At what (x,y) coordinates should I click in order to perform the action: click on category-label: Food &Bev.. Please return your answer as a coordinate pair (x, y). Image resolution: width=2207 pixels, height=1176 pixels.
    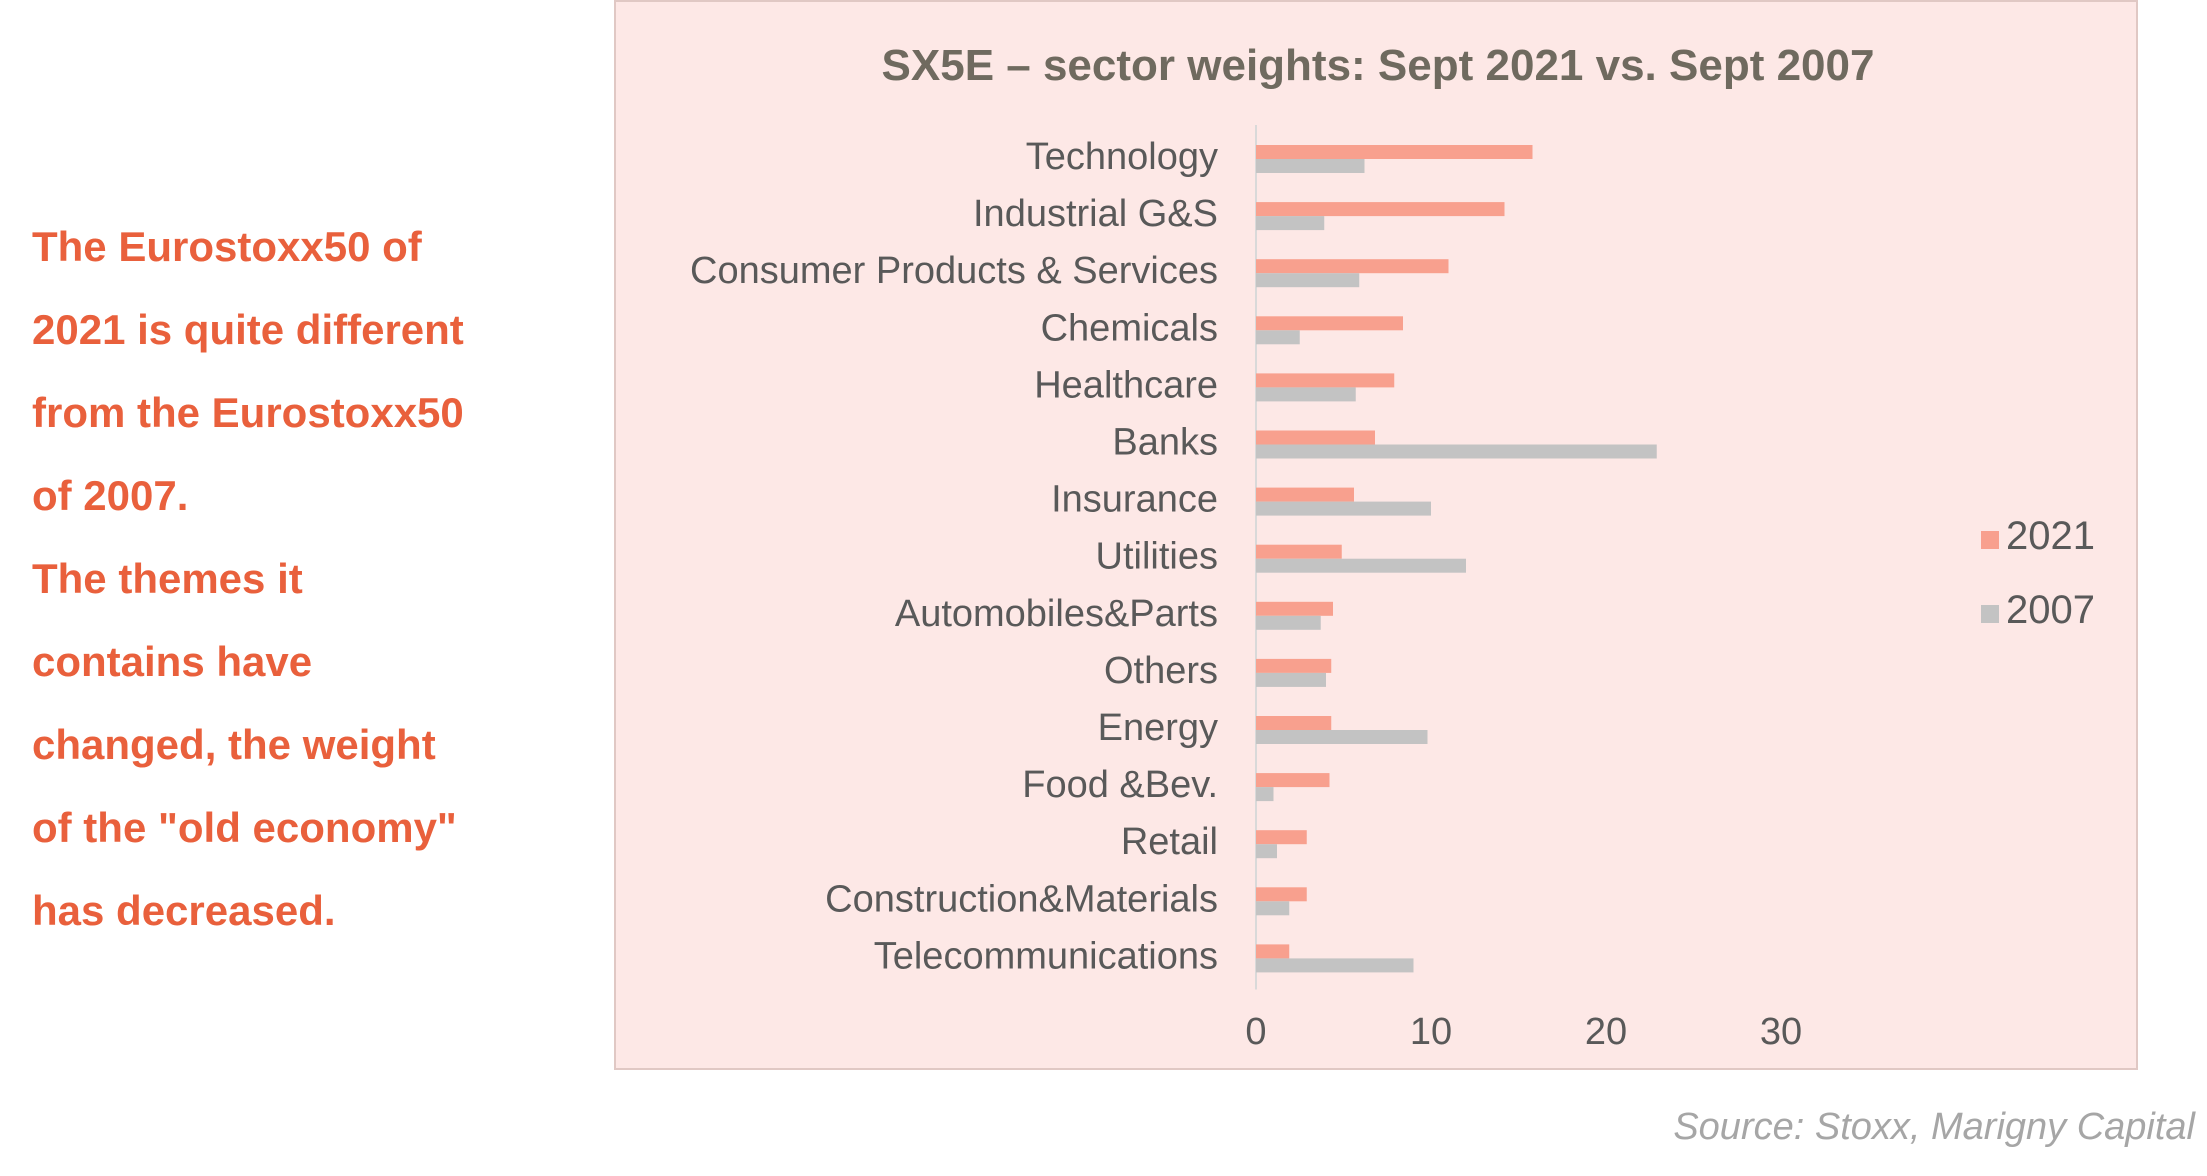
    Looking at the image, I should click on (1120, 785).